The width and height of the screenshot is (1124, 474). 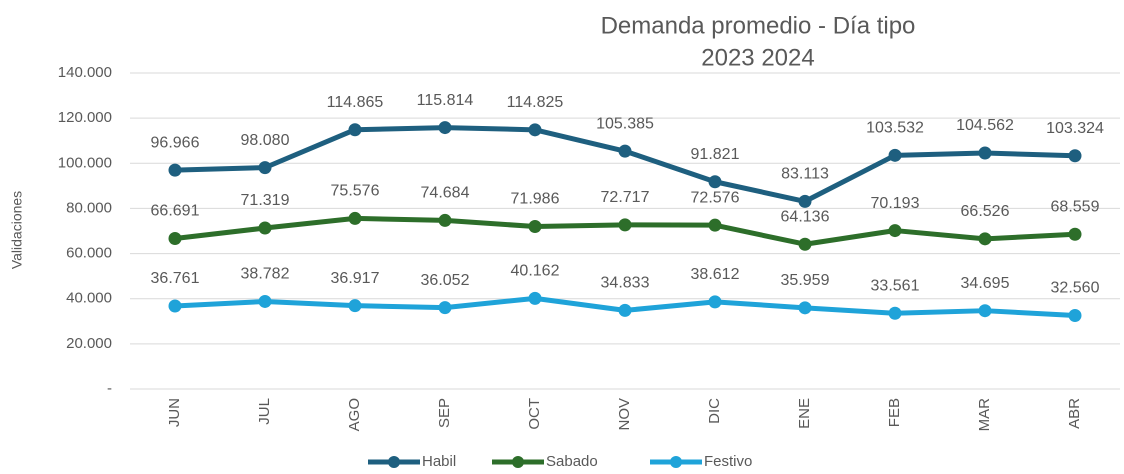 I want to click on data-label: 83.113, so click(x=805, y=174).